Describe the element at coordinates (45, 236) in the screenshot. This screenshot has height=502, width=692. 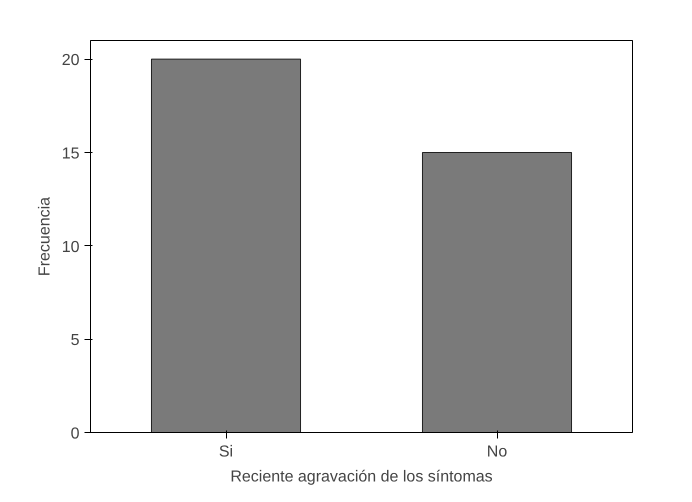
I see `y-axis-title: Frecuencia` at that location.